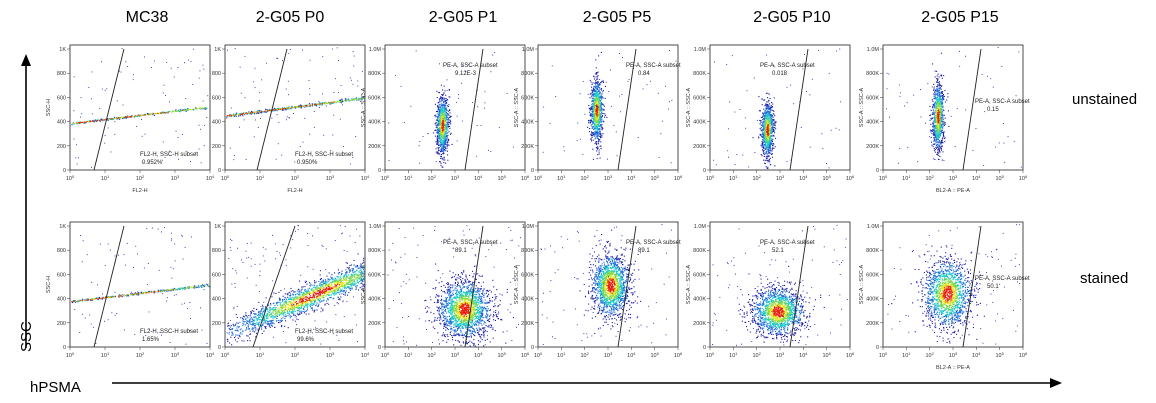  Describe the element at coordinates (528, 50) in the screenshot. I see `y-tick-label: 1.0M` at that location.